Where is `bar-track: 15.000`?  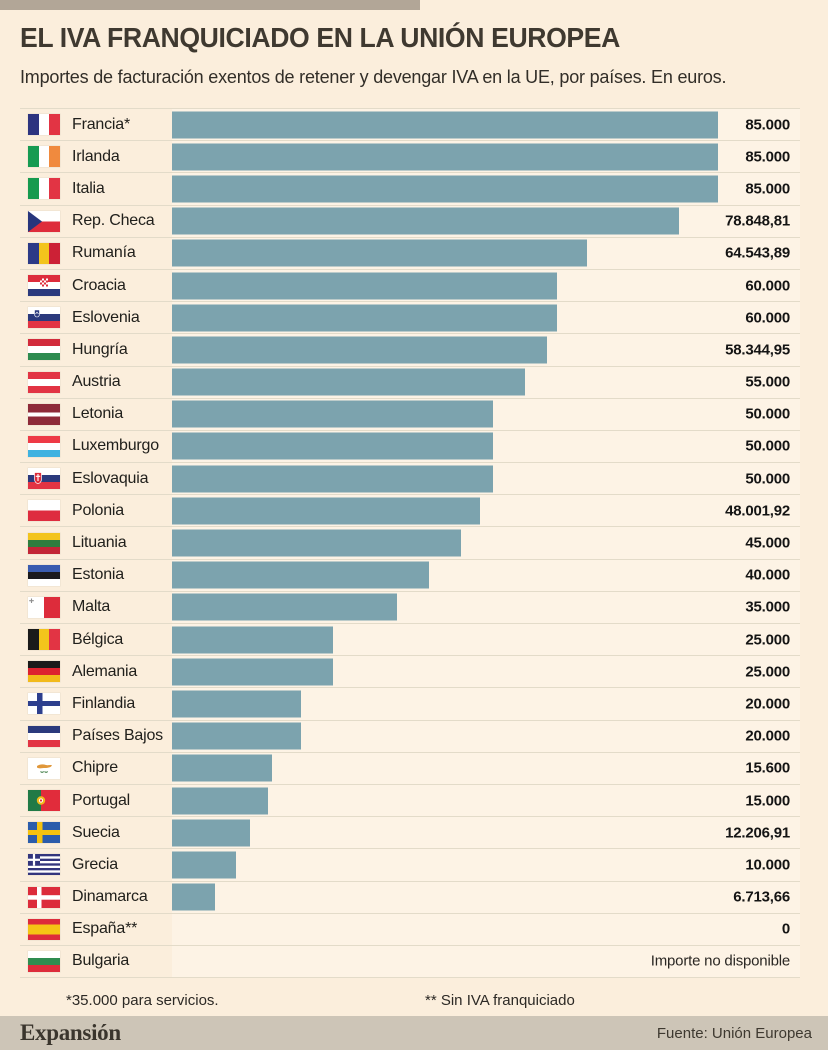
bar-track: 15.000 is located at coordinates (486, 800).